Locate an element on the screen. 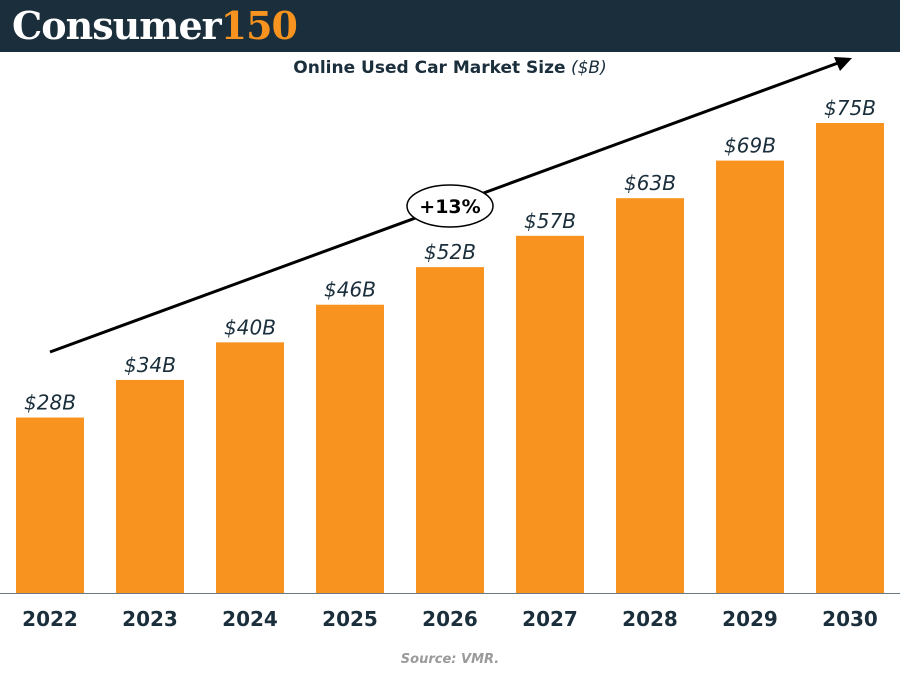 The image size is (900, 675). chart-title-main: Online Used Car Market Size is located at coordinates (429, 68).